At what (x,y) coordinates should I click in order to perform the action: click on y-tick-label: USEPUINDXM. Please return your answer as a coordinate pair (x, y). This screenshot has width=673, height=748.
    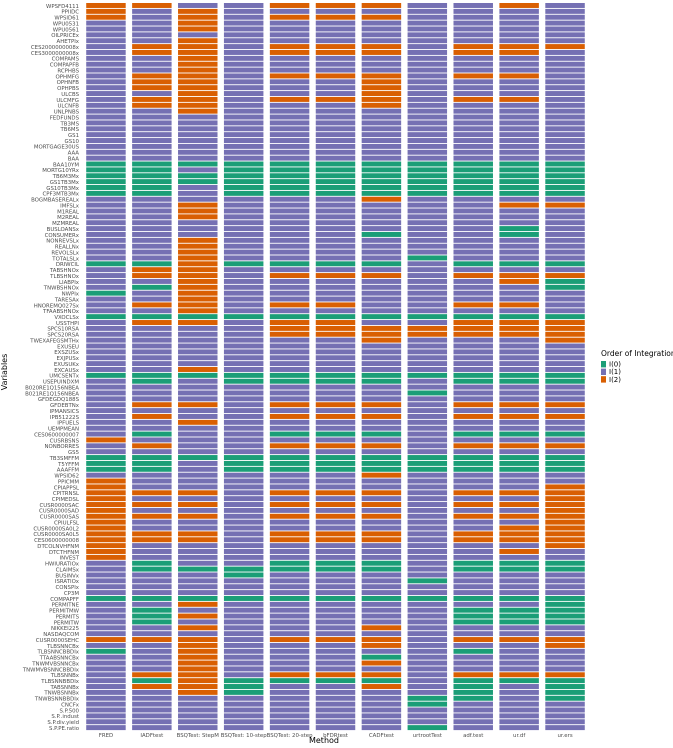
    Looking at the image, I should click on (61, 383).